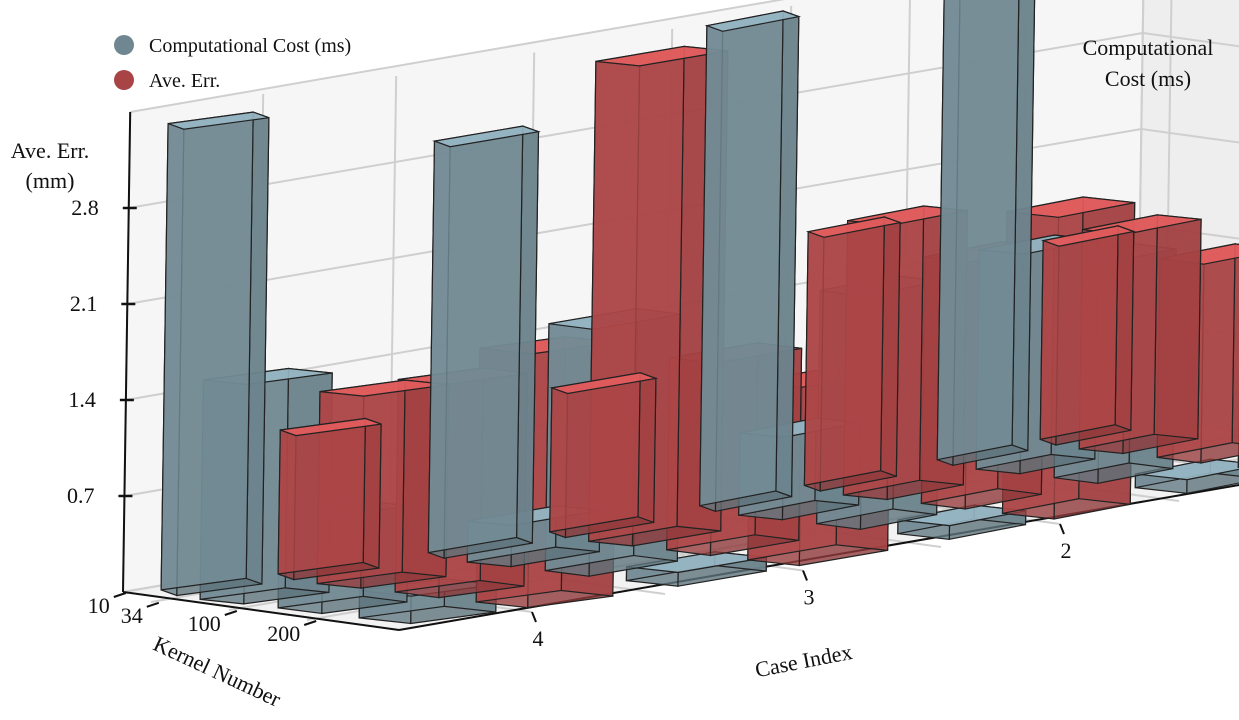 This screenshot has width=1239, height=720. I want to click on bar-err-case-1-kernel-100-right, so click(1177, 327).